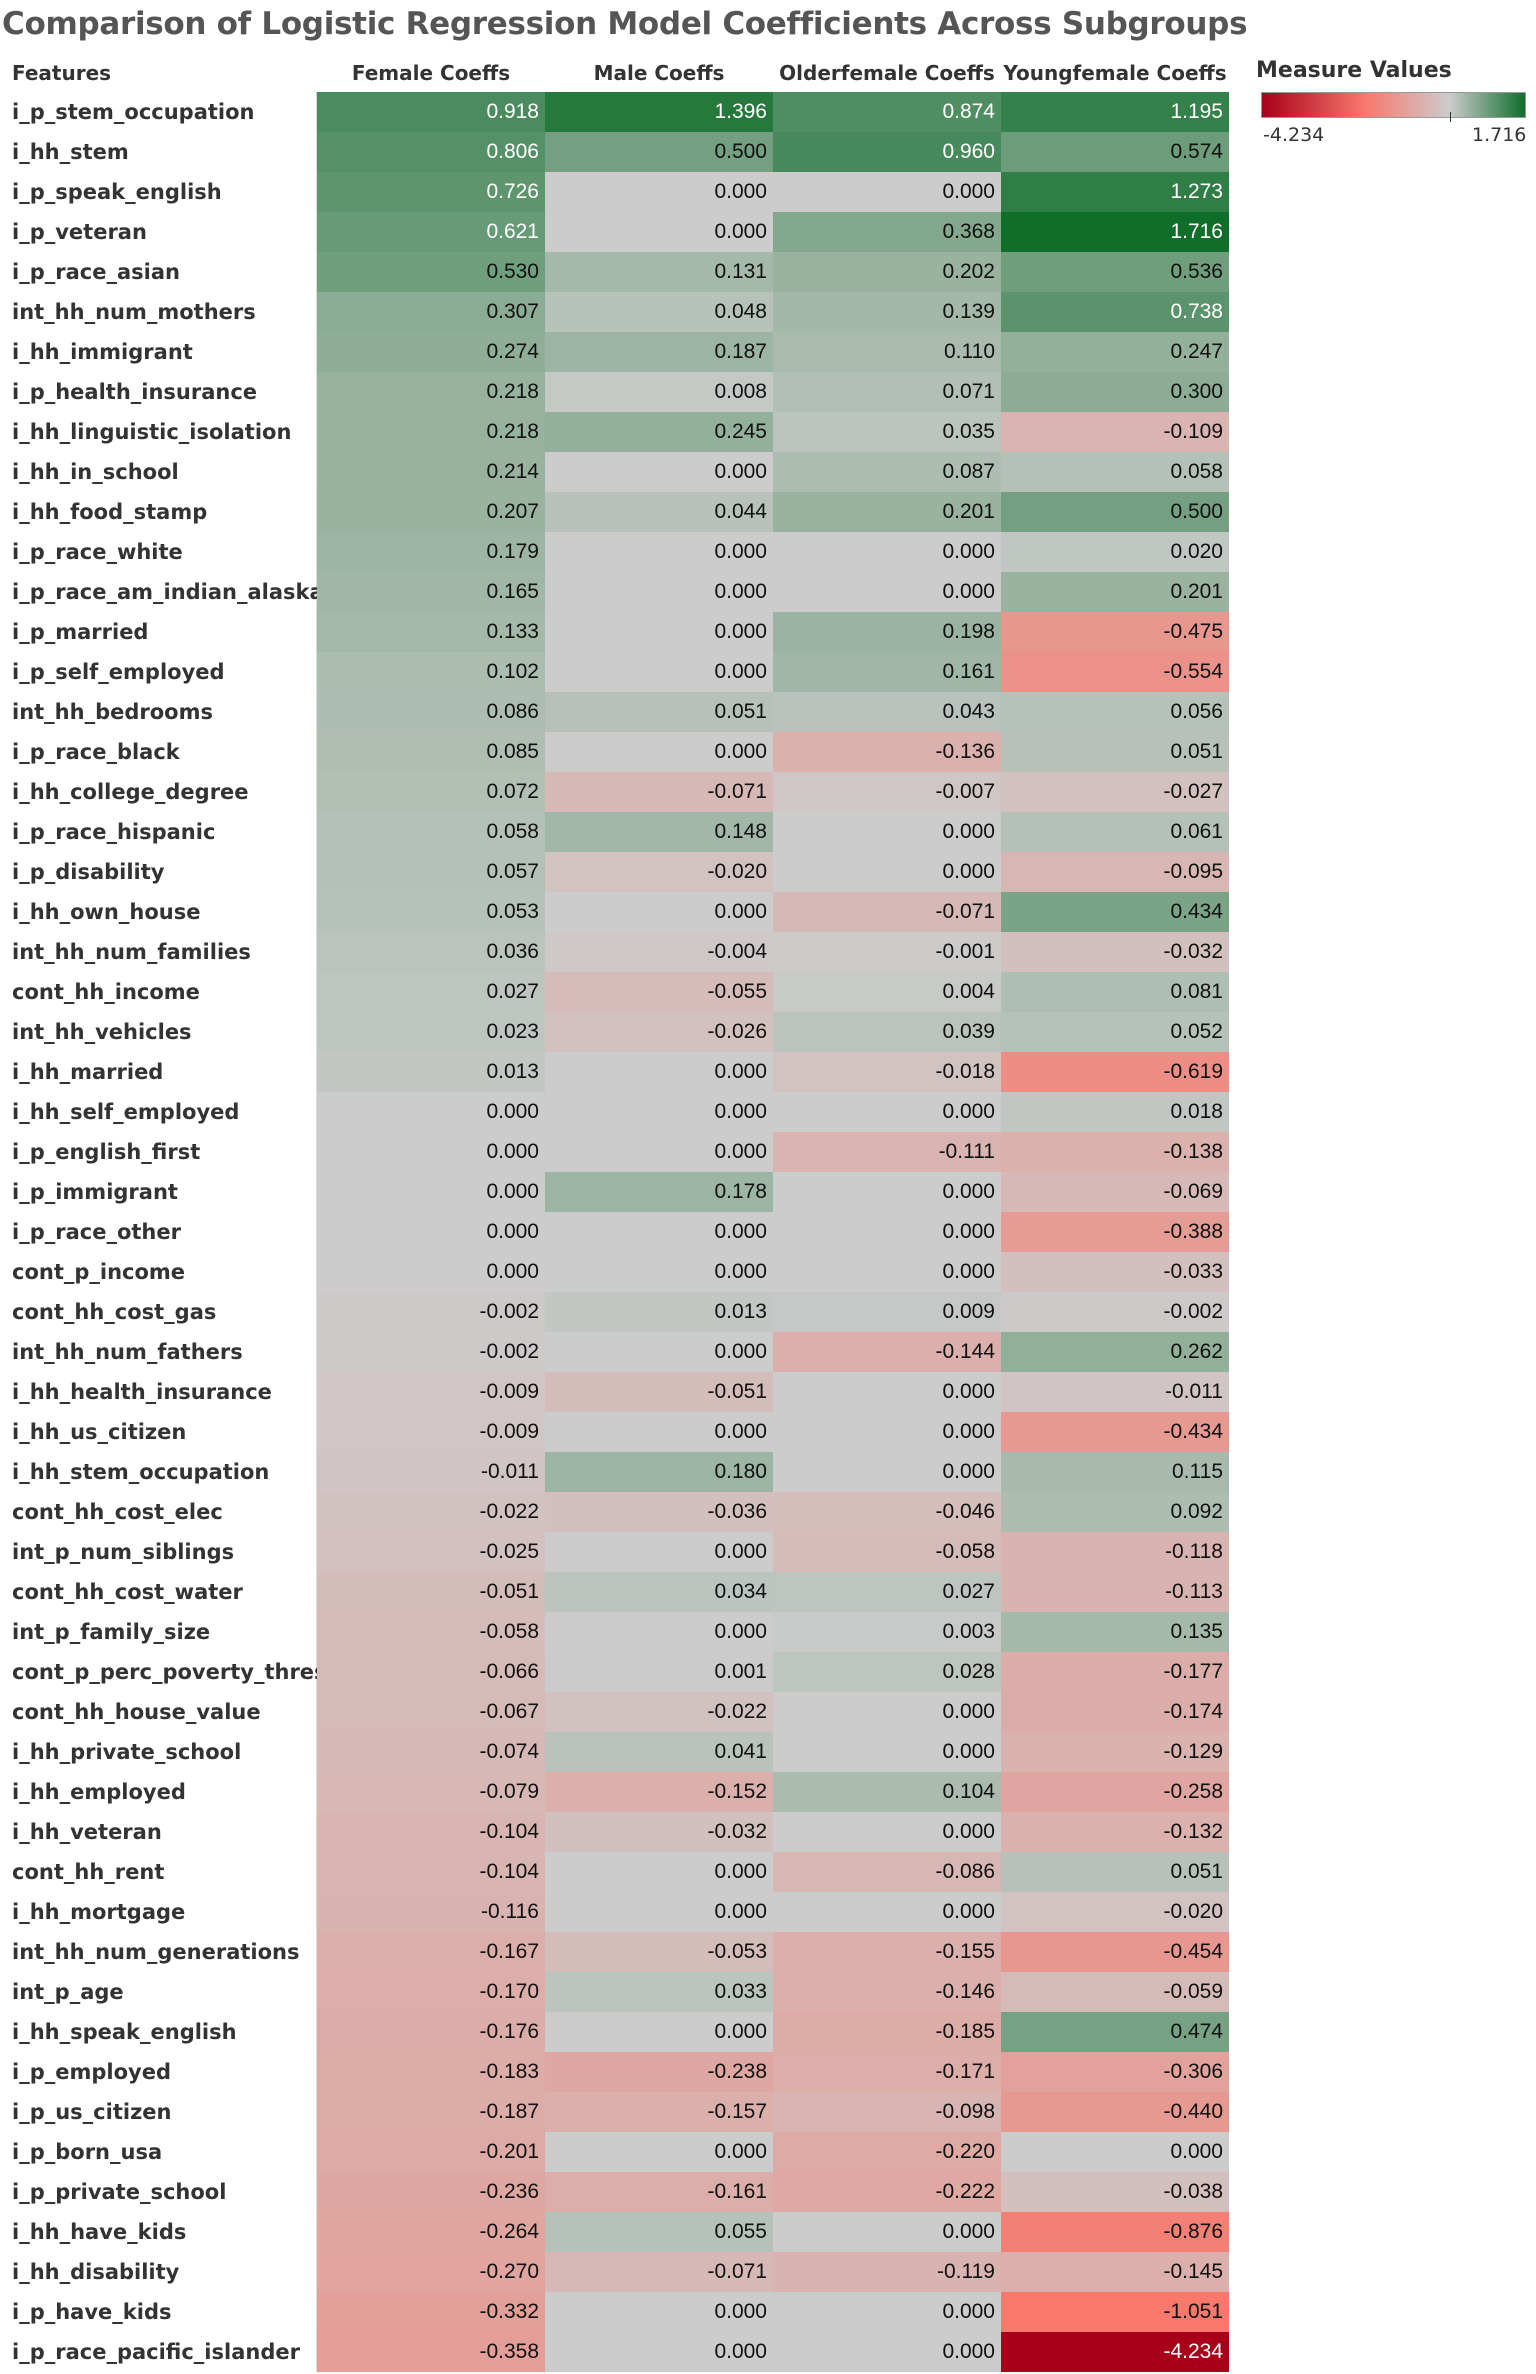 The width and height of the screenshot is (1536, 2374). Describe the element at coordinates (1115, 2192) in the screenshot. I see `heatmap-cell: -0.038` at that location.